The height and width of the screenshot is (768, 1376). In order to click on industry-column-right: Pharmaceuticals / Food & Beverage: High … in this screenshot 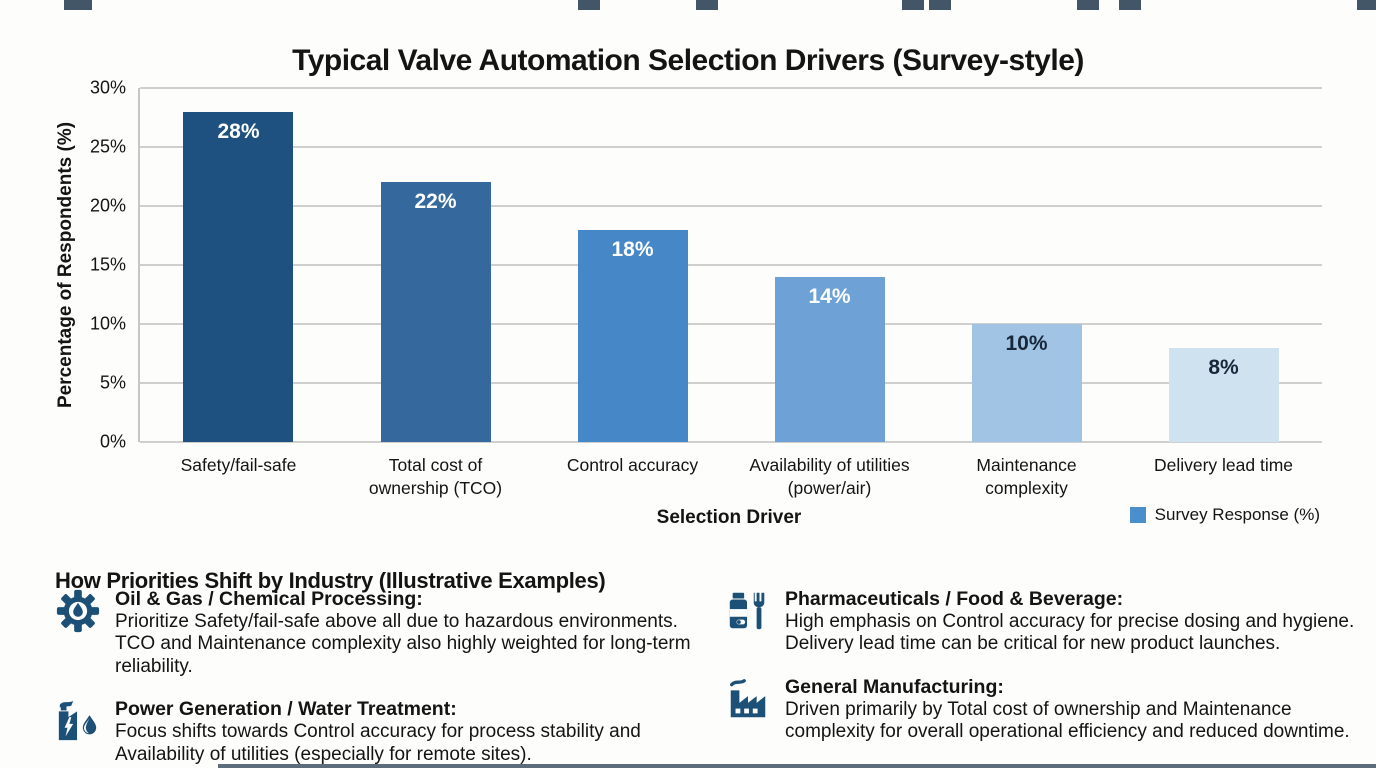, I will do `click(1042, 677)`.